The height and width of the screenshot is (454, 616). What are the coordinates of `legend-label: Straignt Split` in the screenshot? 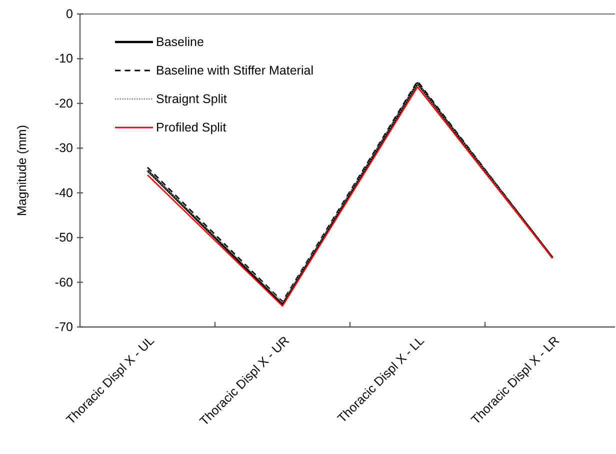 It's located at (192, 99).